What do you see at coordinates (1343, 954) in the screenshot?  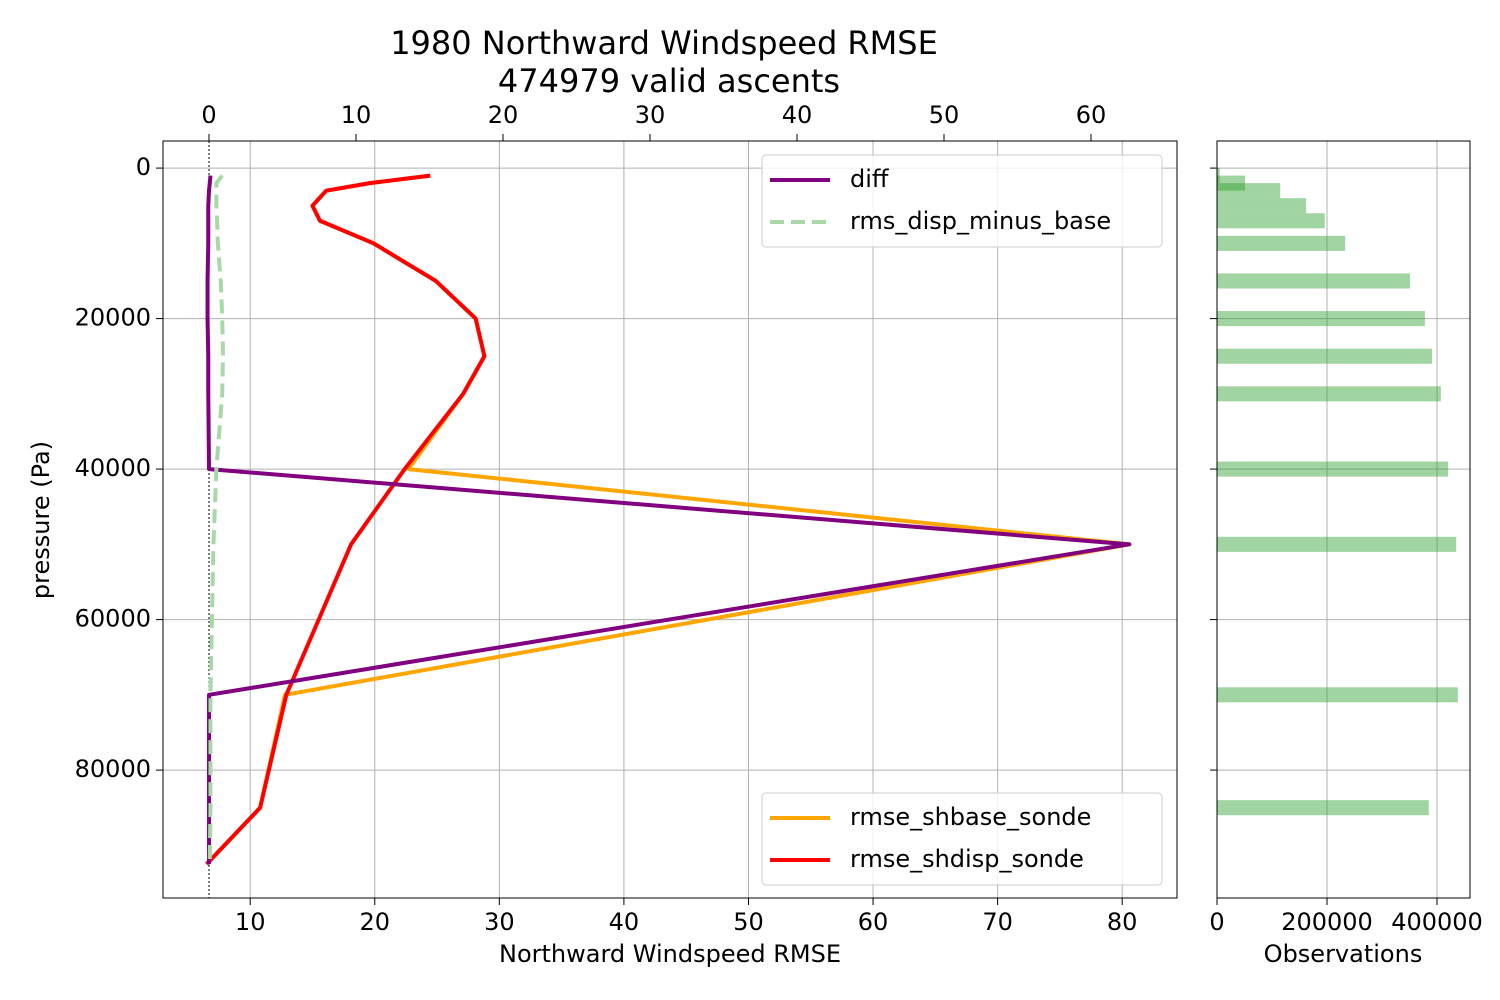 I see `hist-x-axis-label: Observations` at bounding box center [1343, 954].